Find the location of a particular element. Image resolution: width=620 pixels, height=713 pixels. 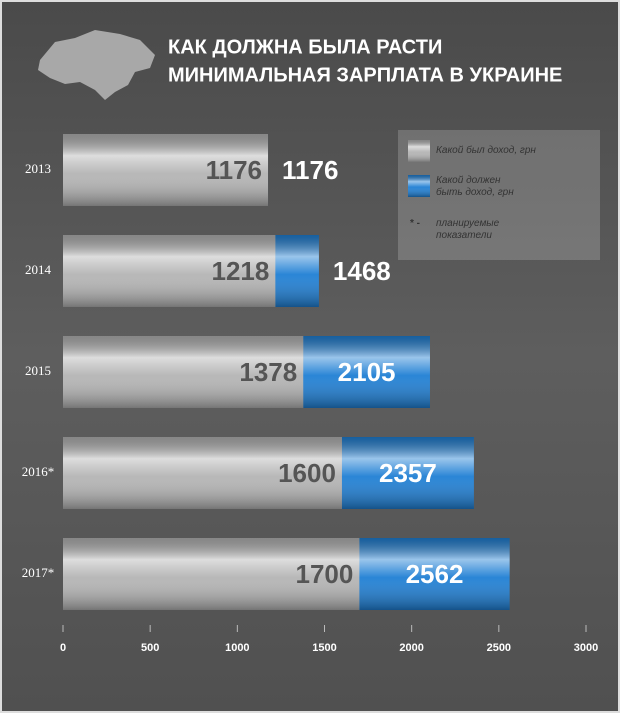

x-tick-label: 2500 is located at coordinates (499, 648).